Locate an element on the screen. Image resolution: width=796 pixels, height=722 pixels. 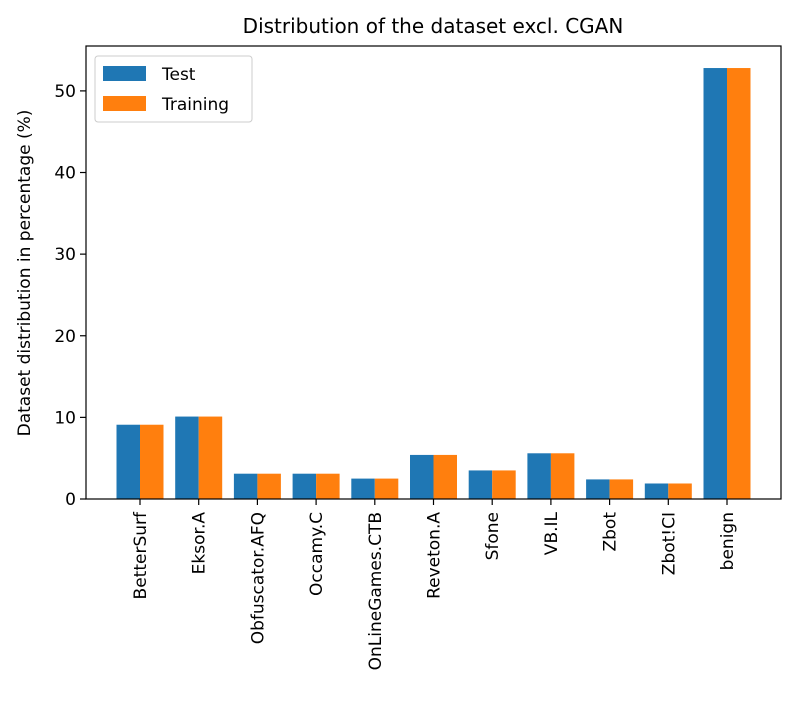
legend-swatch-test is located at coordinates (124, 73).